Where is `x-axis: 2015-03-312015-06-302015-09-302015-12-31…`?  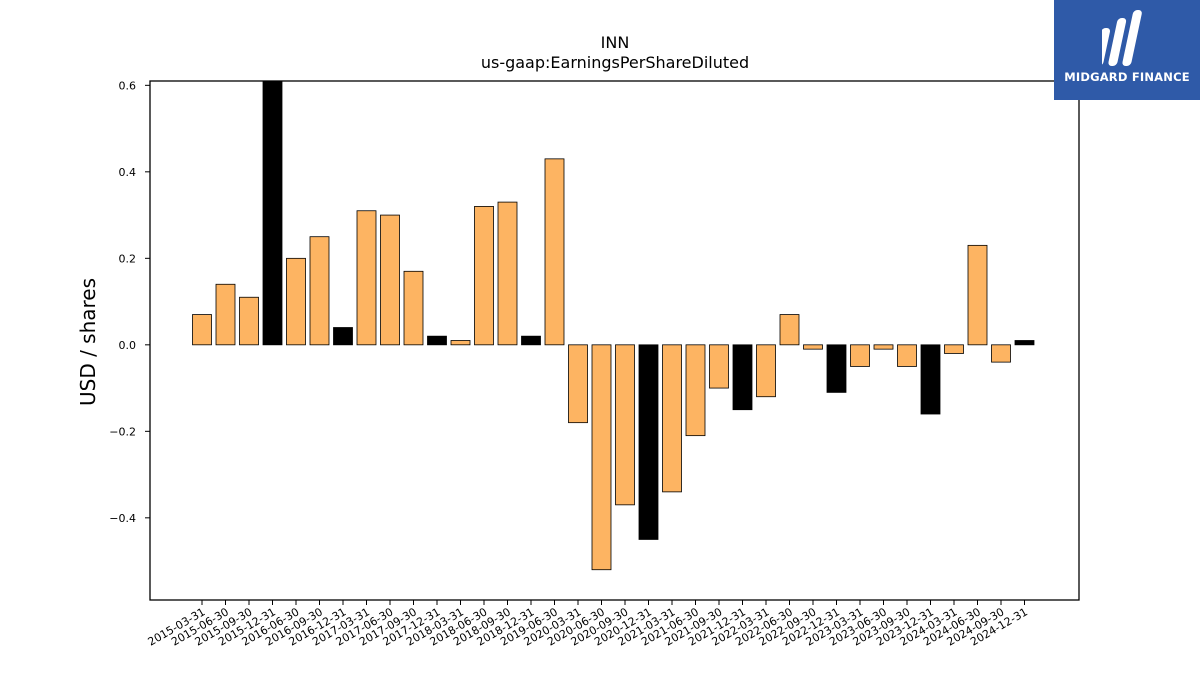 x-axis: 2015-03-312015-06-302015-09-302015-12-31… is located at coordinates (588, 624).